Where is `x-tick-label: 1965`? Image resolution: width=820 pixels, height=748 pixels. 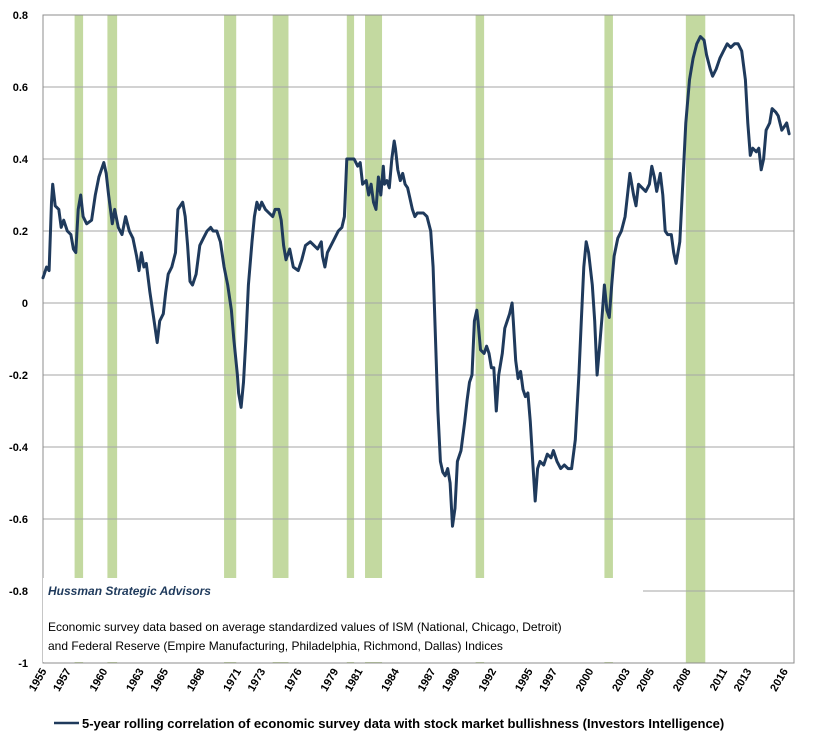
x-tick-label: 1965 is located at coordinates (159, 680).